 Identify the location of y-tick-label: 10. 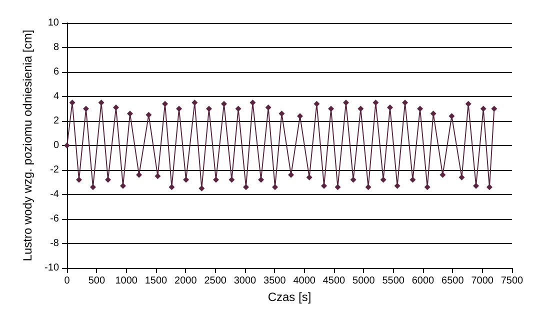
(54, 23).